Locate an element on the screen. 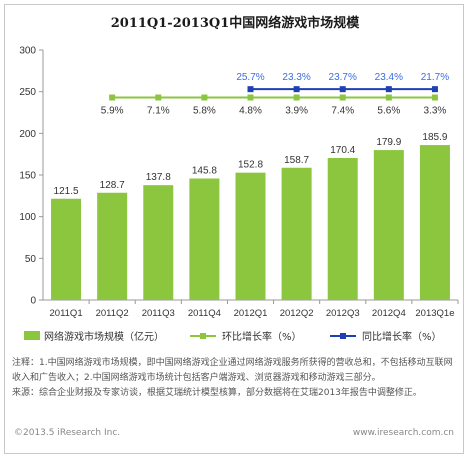 The image size is (470, 460). bar-value-label: 145.8 is located at coordinates (204, 171).